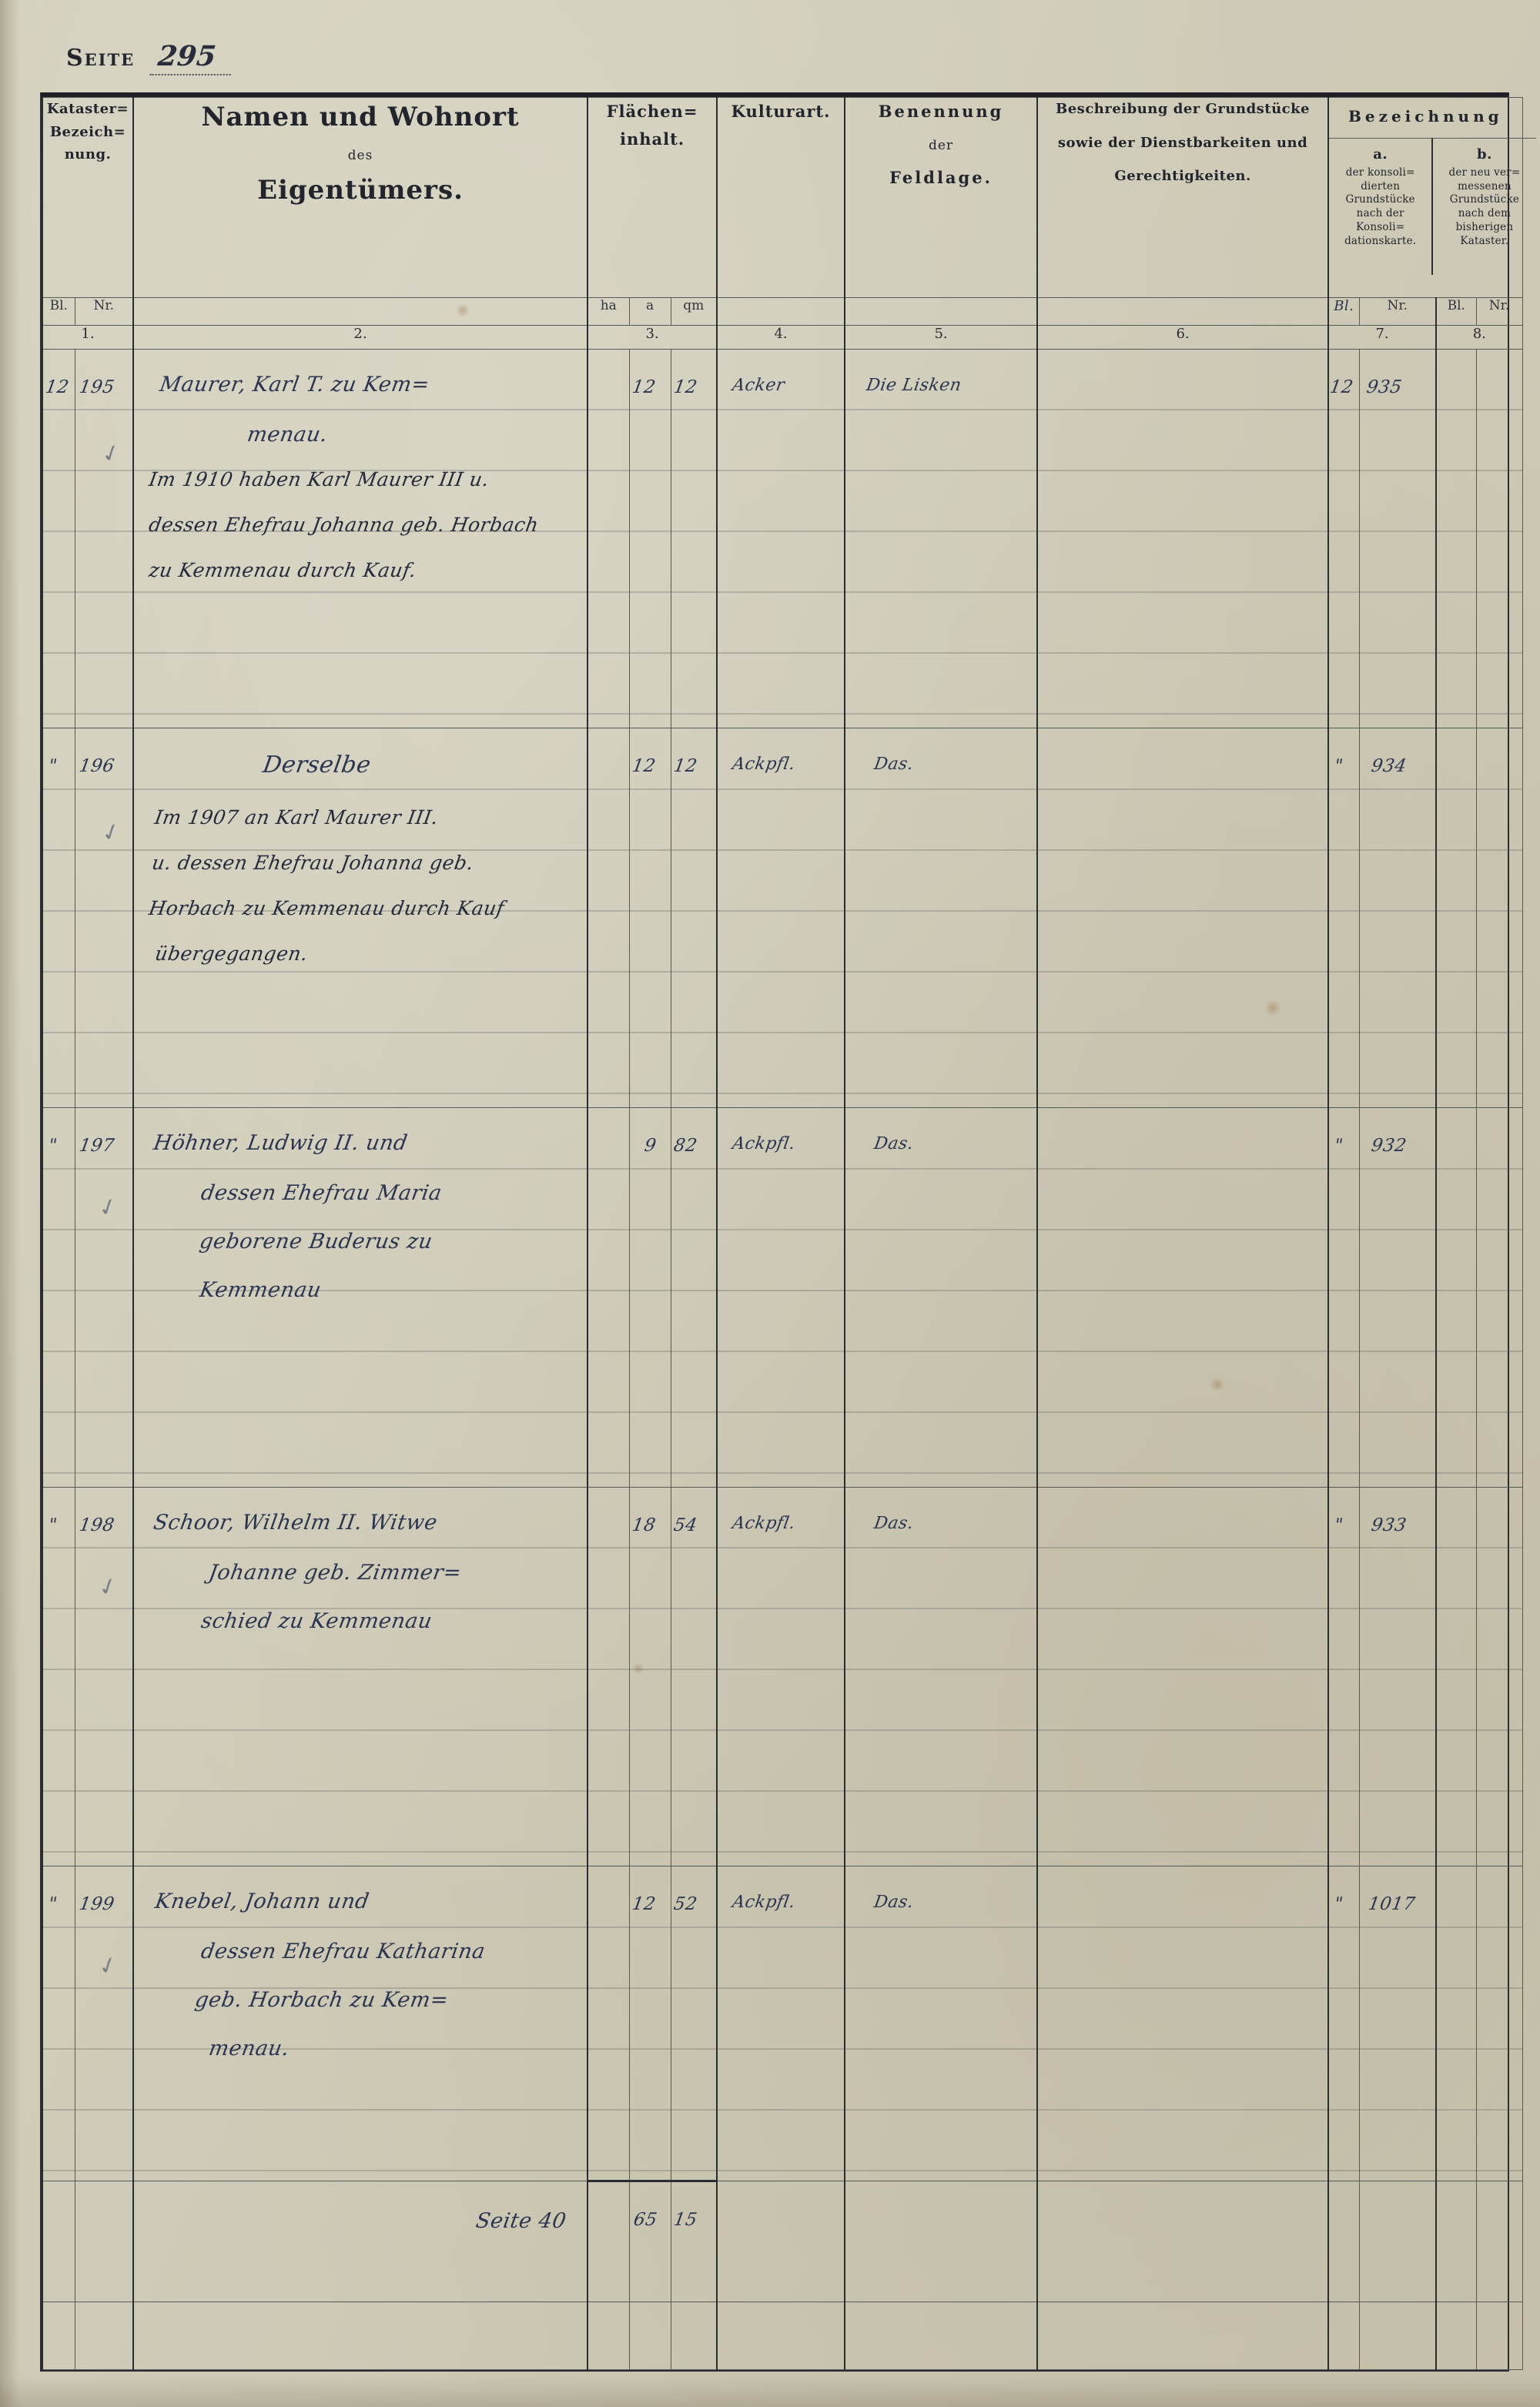  I want to click on row5-area-qm-value: 52, so click(685, 1905).